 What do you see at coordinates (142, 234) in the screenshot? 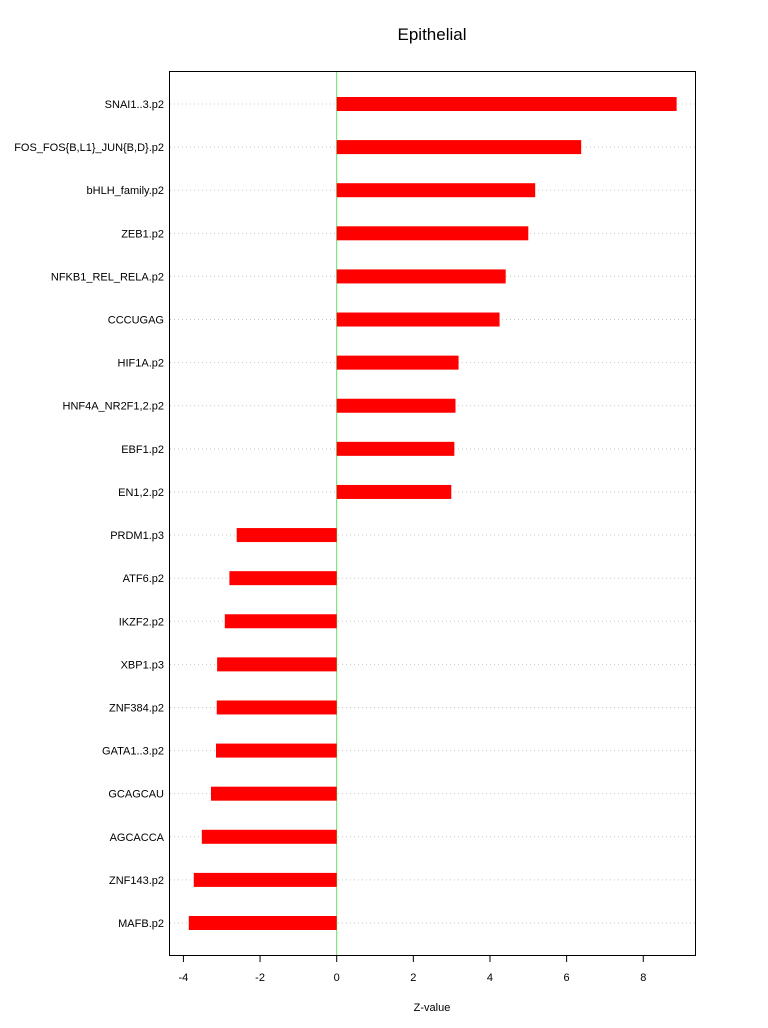
I see `category-label: ZEB1.p2` at bounding box center [142, 234].